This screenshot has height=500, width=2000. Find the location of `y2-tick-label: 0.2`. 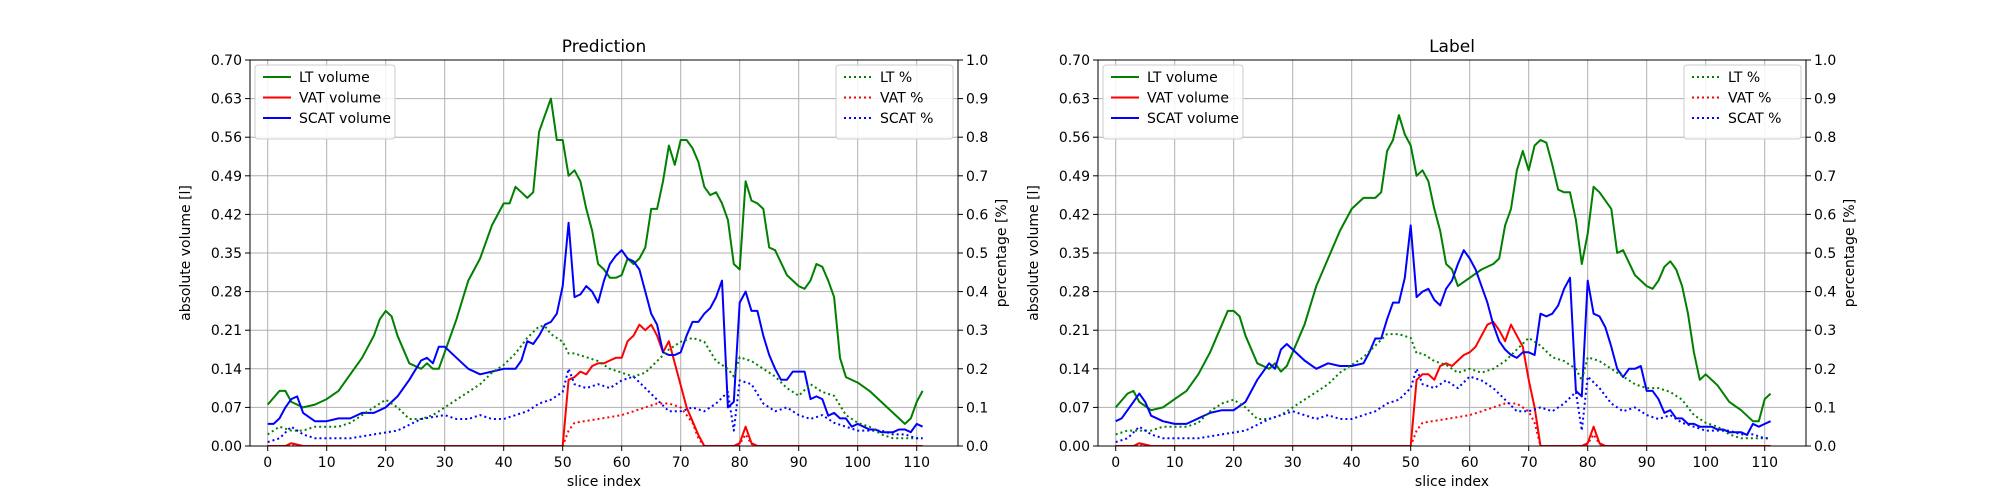

y2-tick-label: 0.2 is located at coordinates (977, 370).